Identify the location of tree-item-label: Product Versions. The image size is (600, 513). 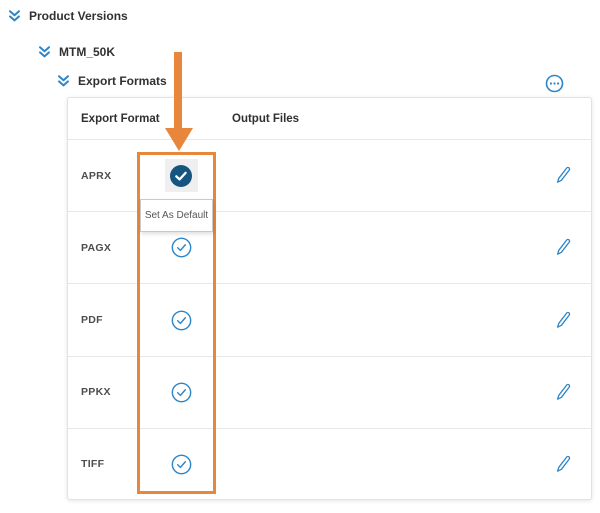
(78, 16).